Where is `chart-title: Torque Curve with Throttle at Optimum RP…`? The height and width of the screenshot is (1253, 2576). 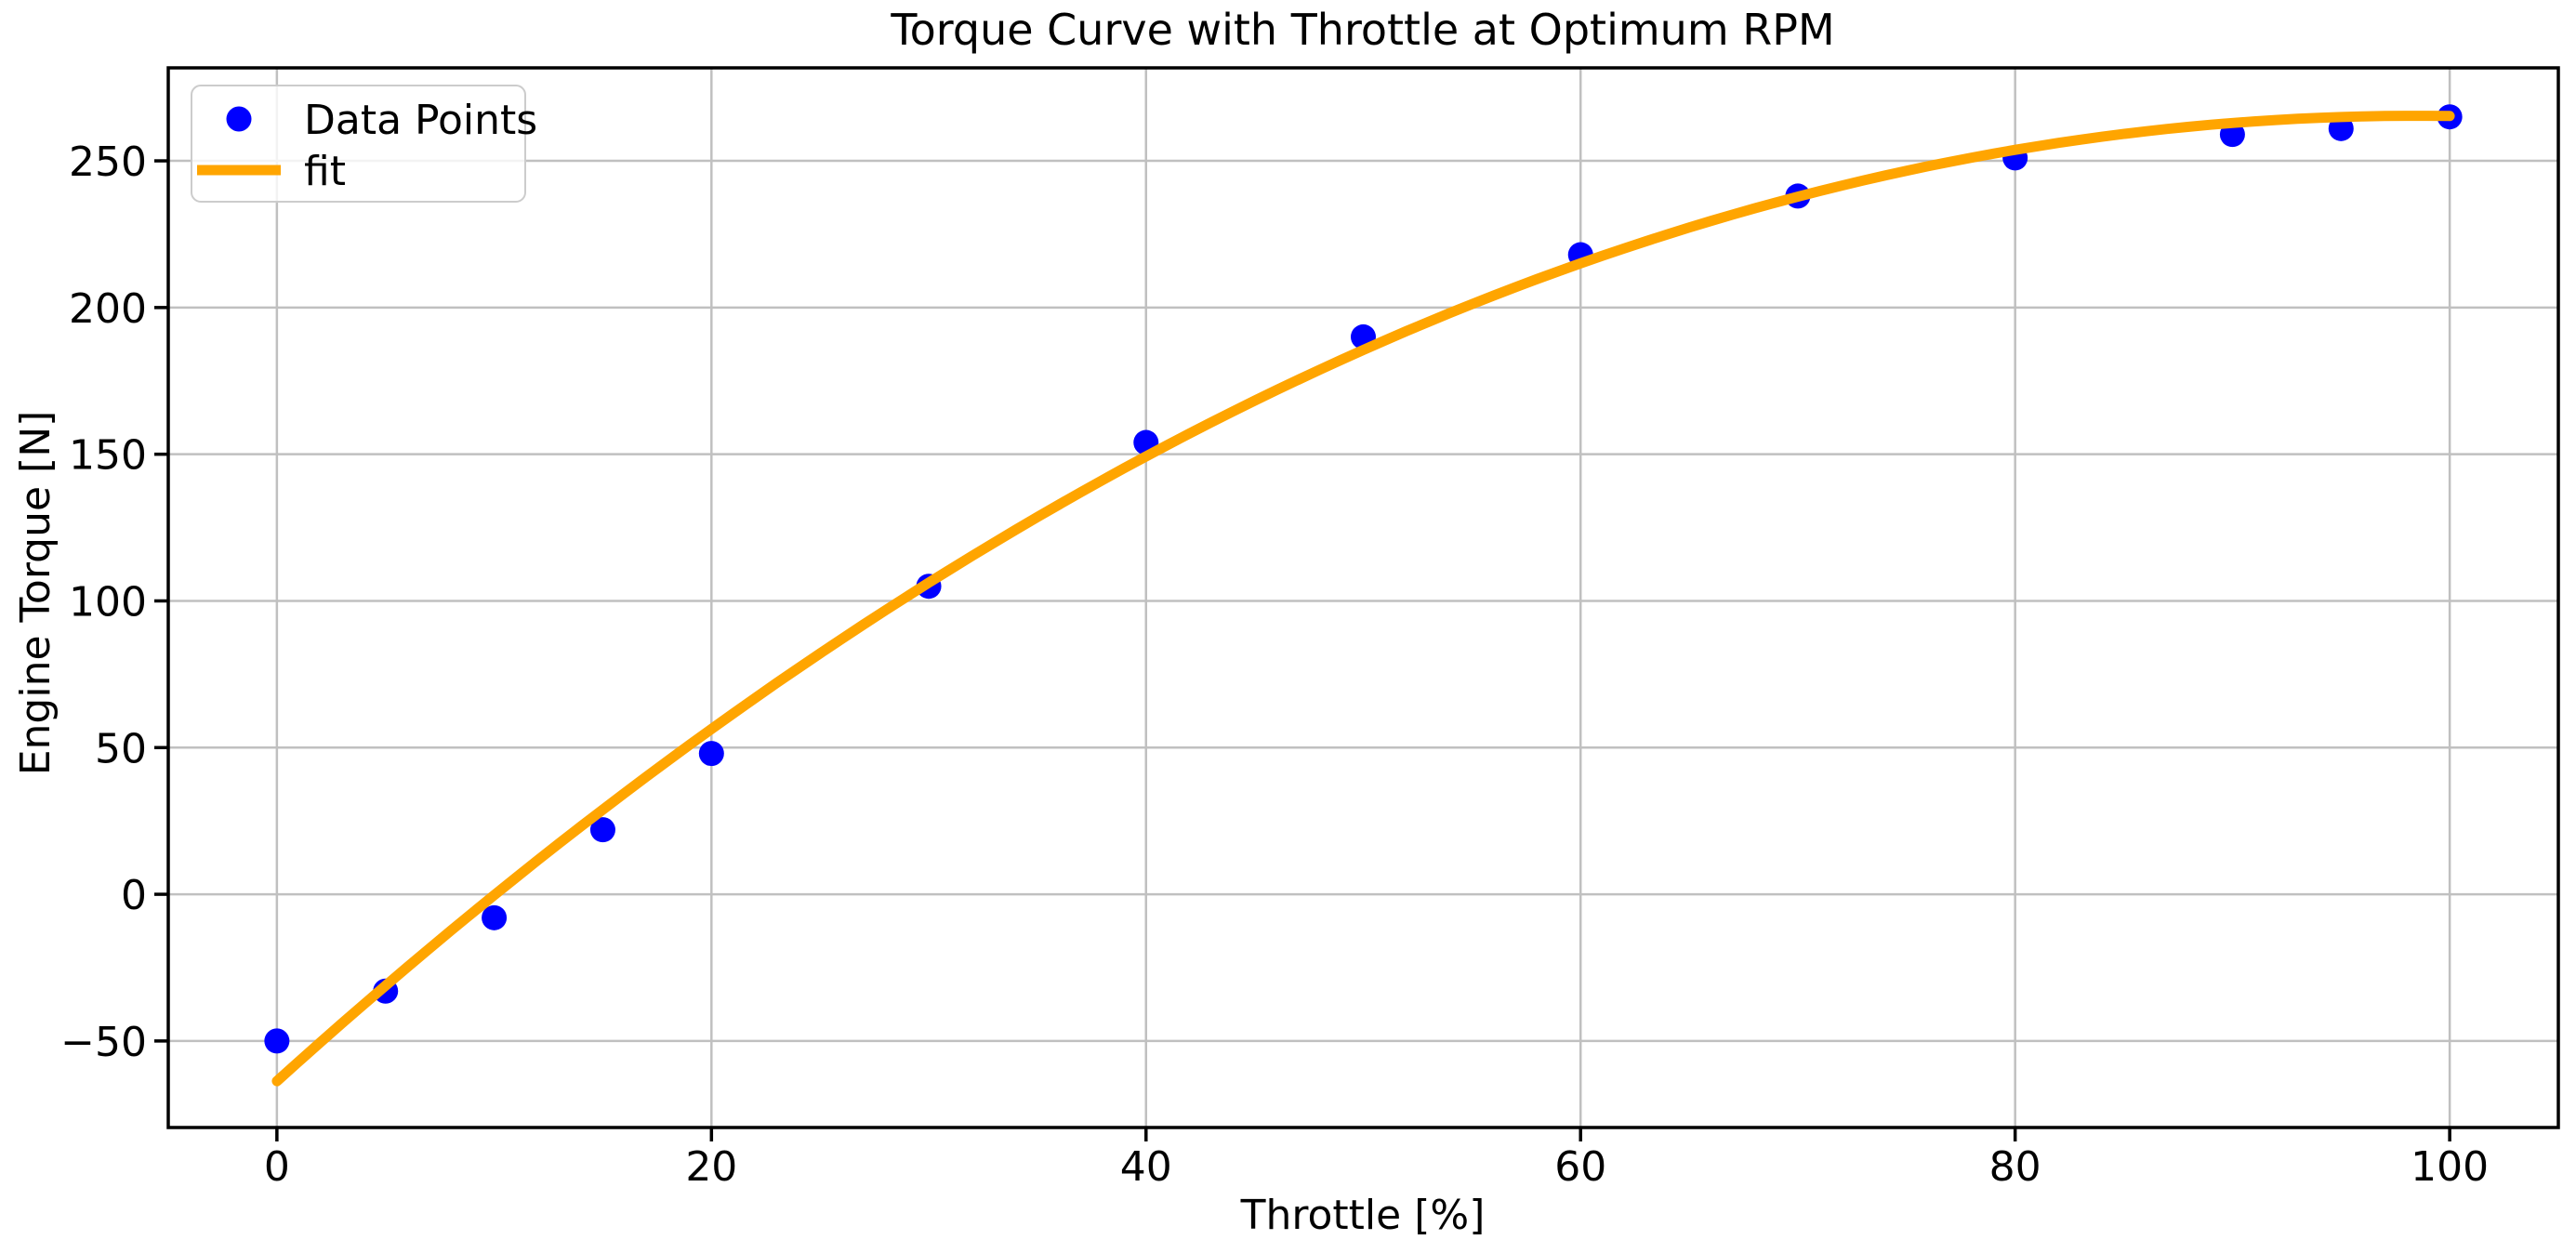 chart-title: Torque Curve with Throttle at Optimum RP… is located at coordinates (1362, 30).